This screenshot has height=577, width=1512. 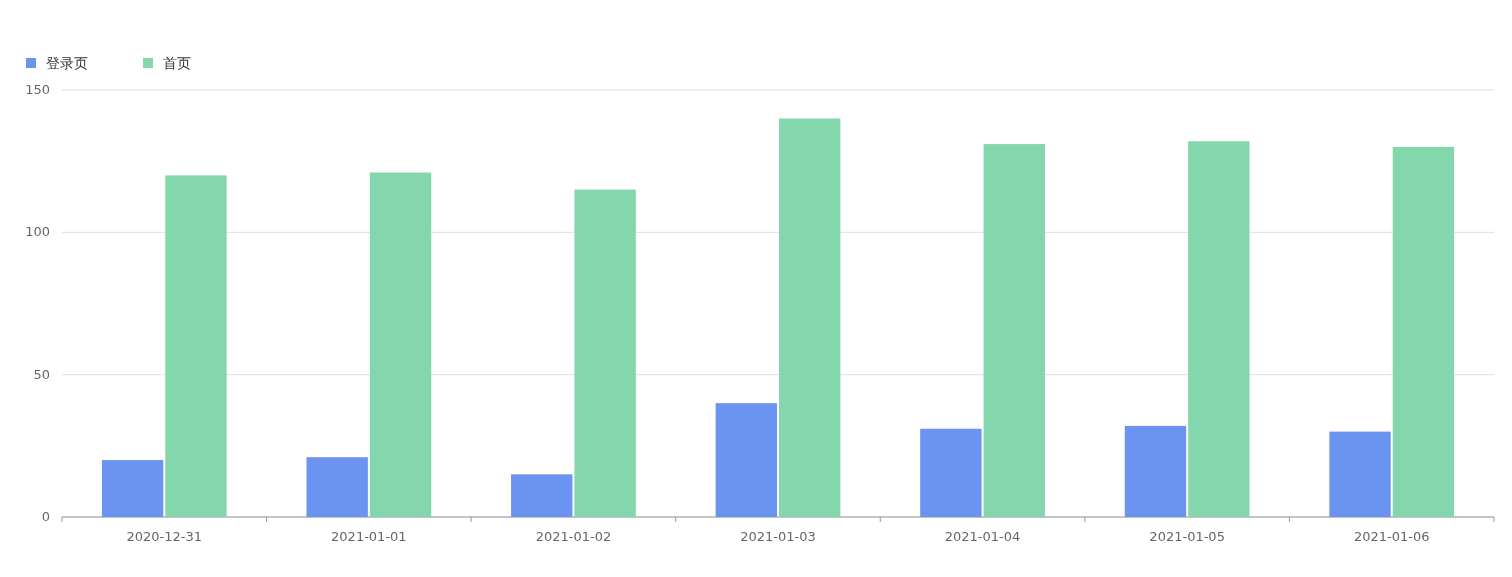 What do you see at coordinates (177, 63) in the screenshot?
I see `legend-label: 首页` at bounding box center [177, 63].